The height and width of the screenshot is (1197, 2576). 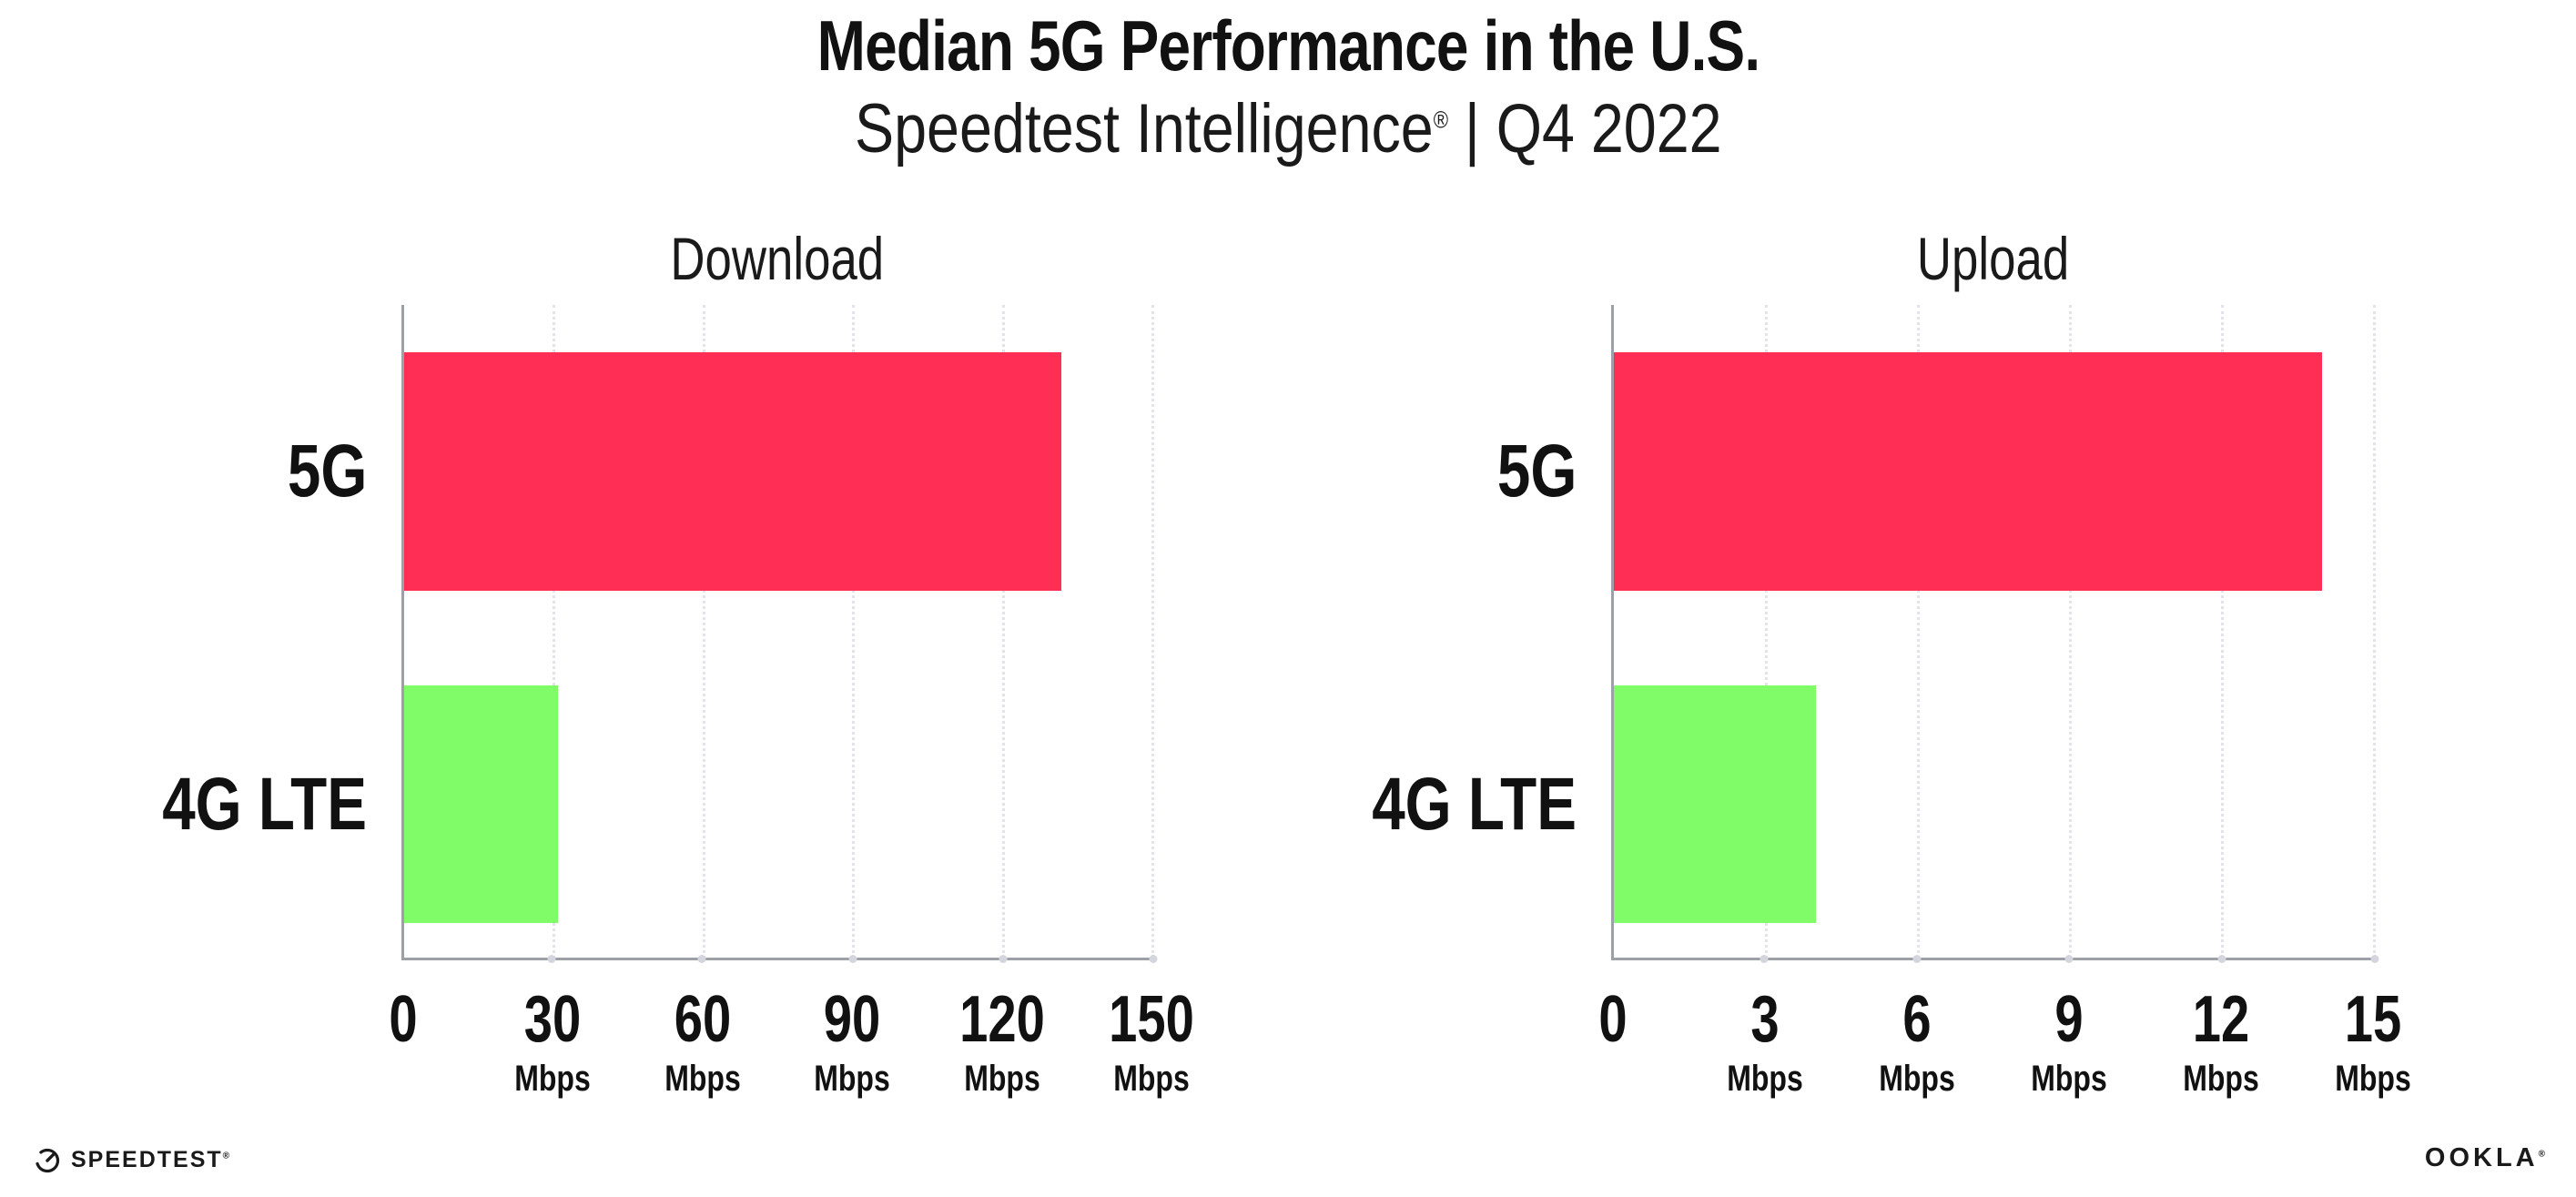 I want to click on x-tick: 150 Mbps, so click(x=1151, y=1041).